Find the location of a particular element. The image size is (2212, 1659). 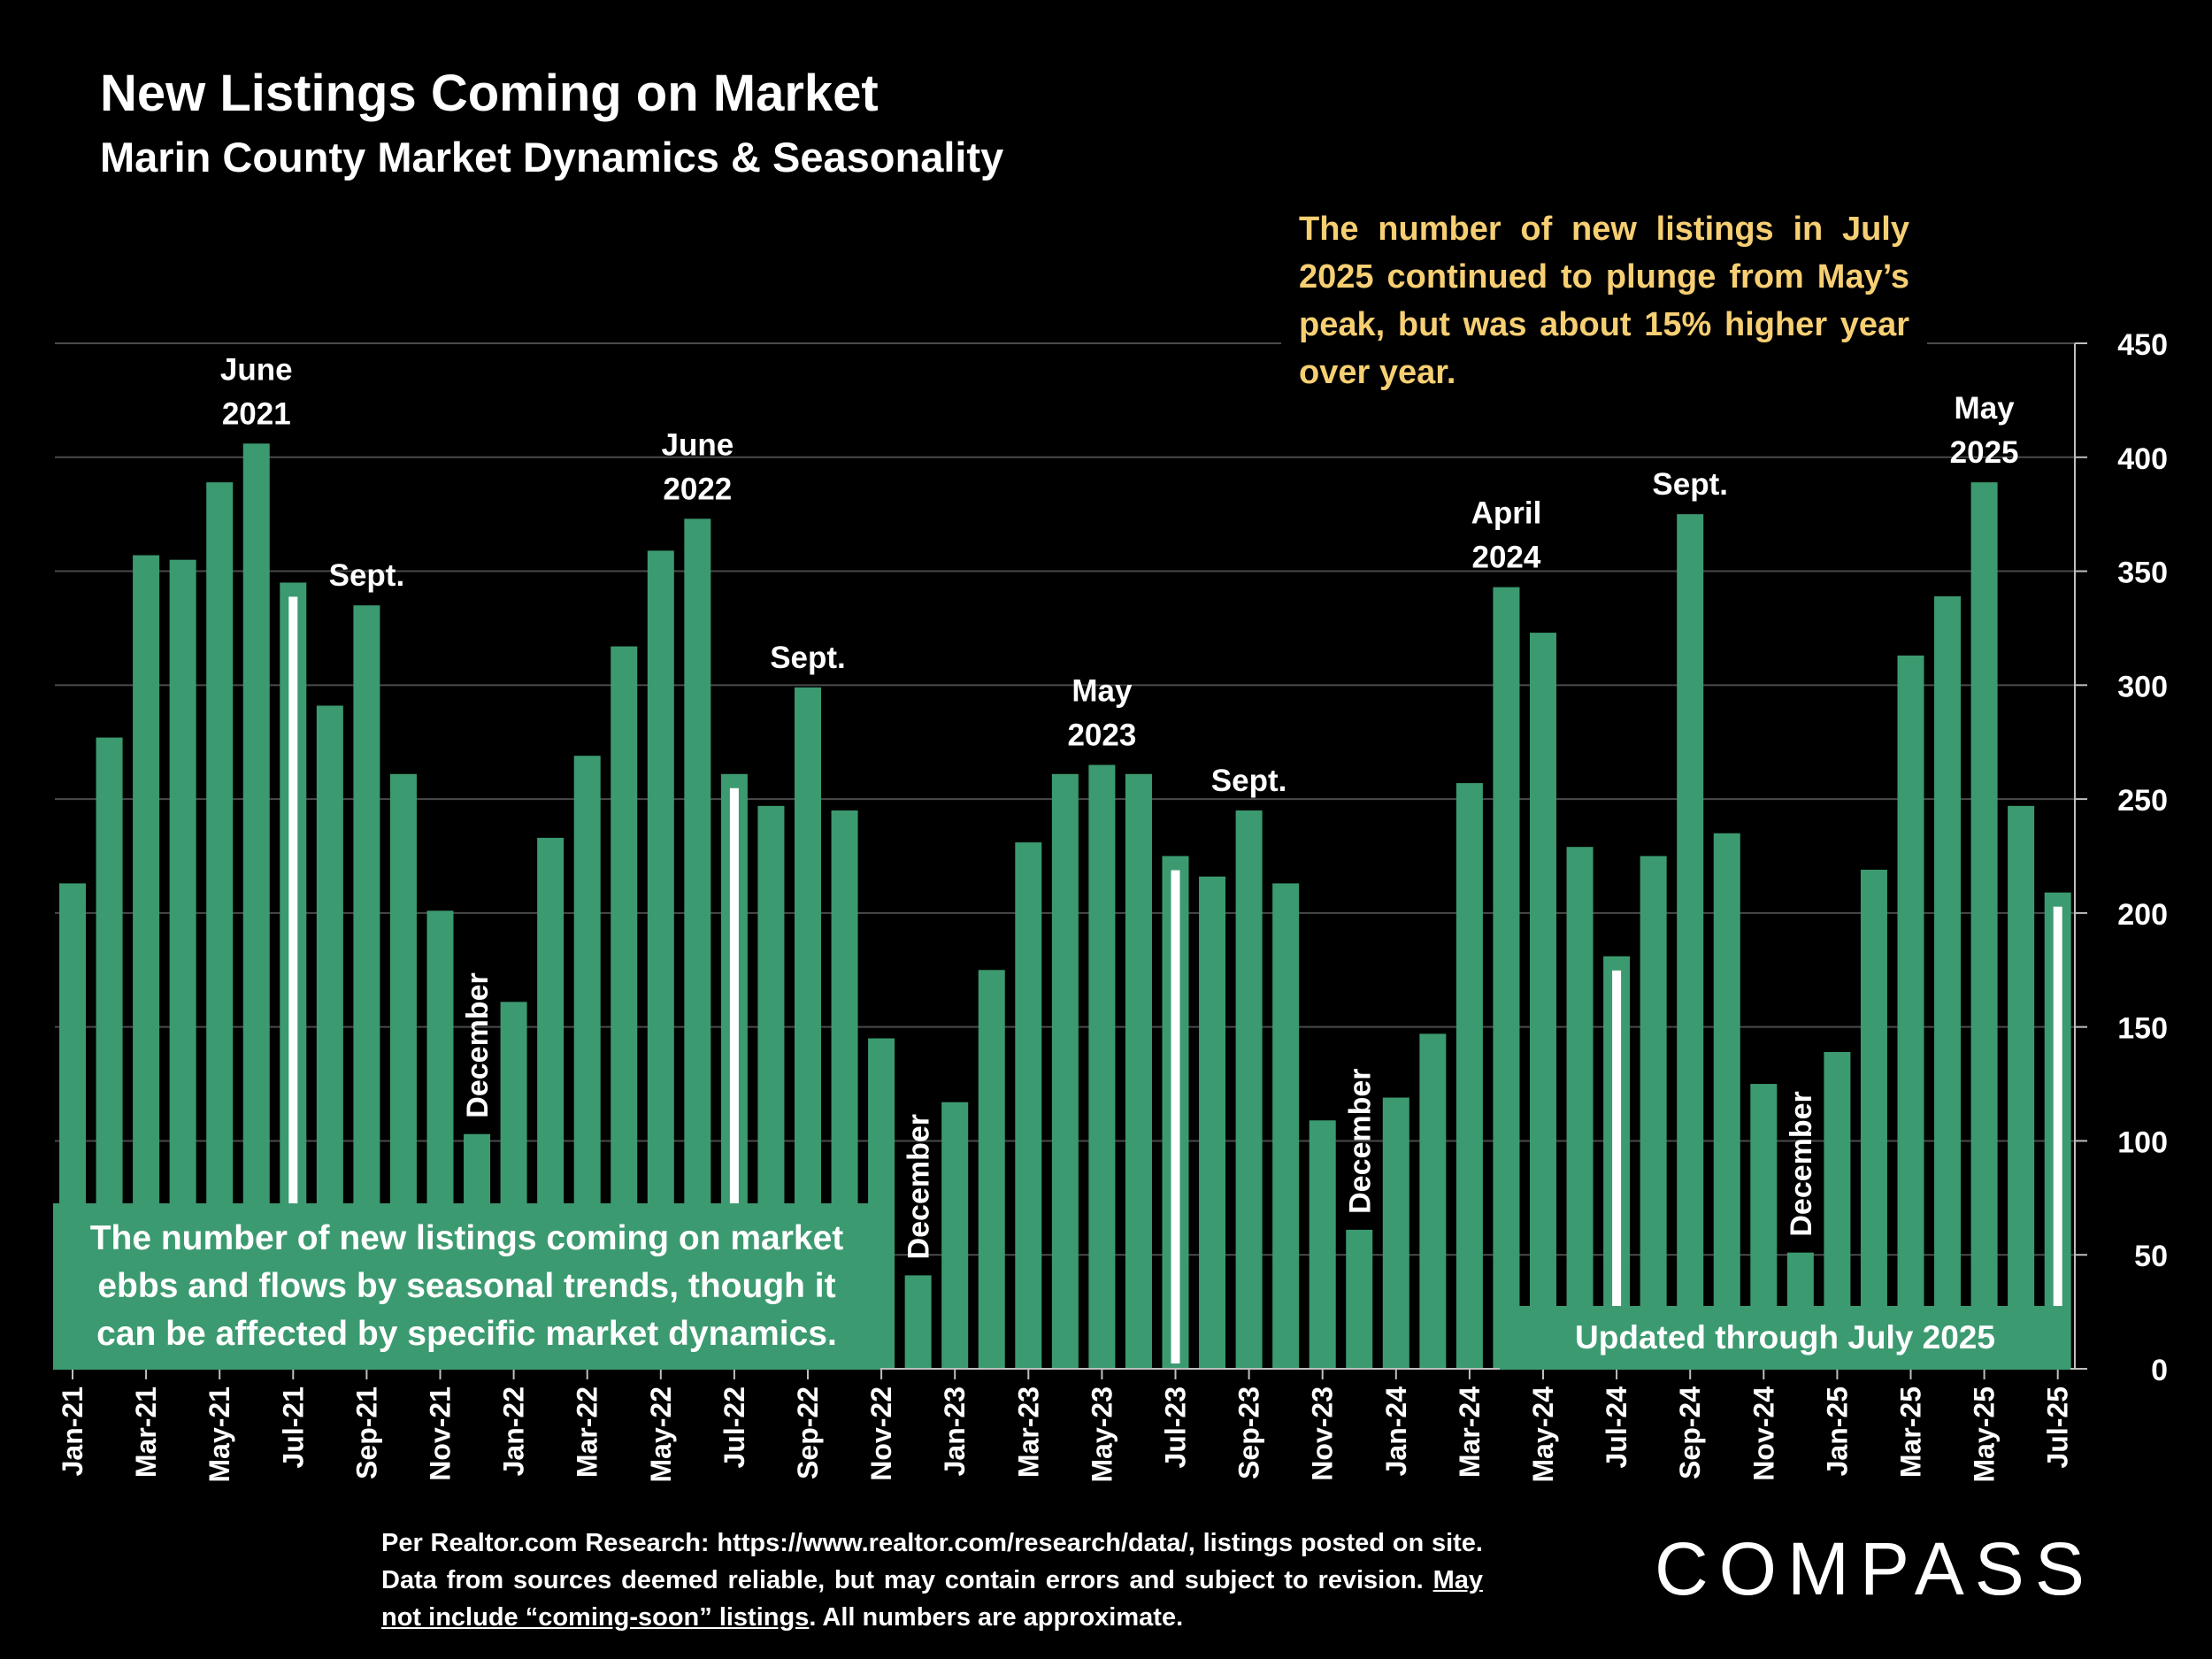

annotation-Jun-21-line-1: 2021 is located at coordinates (256, 413).